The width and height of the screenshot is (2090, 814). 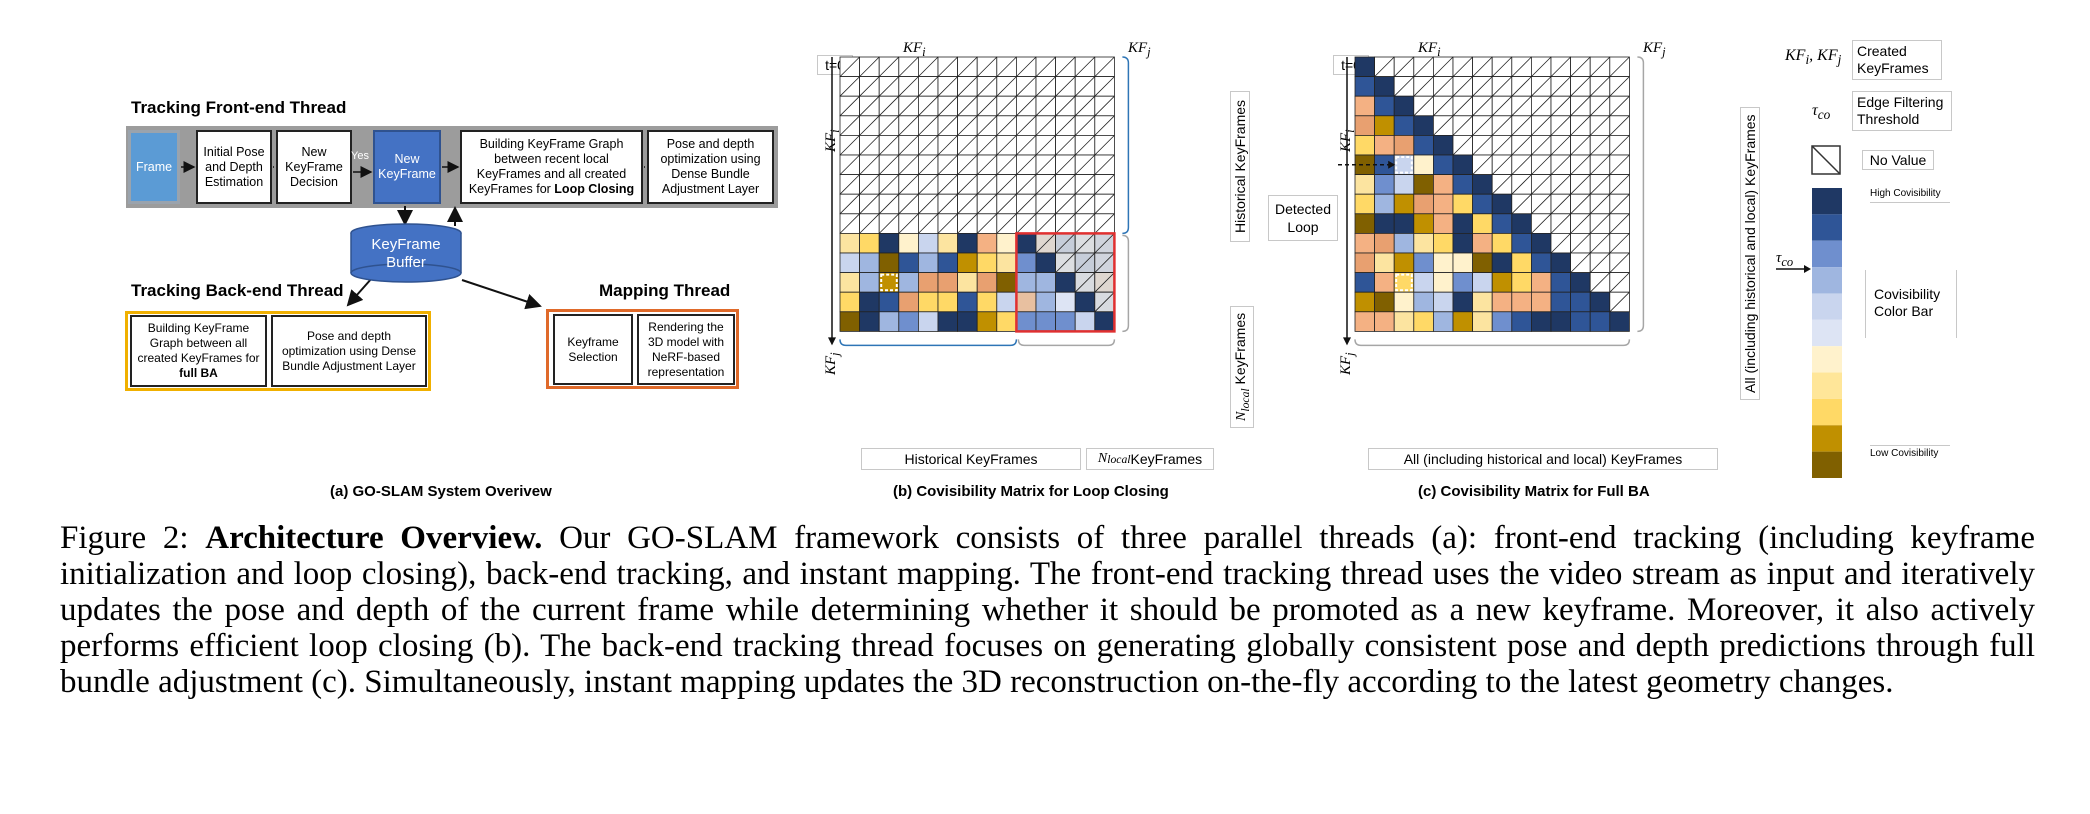 What do you see at coordinates (407, 167) in the screenshot?
I see `new-keyframe-box: New KeyFrame` at bounding box center [407, 167].